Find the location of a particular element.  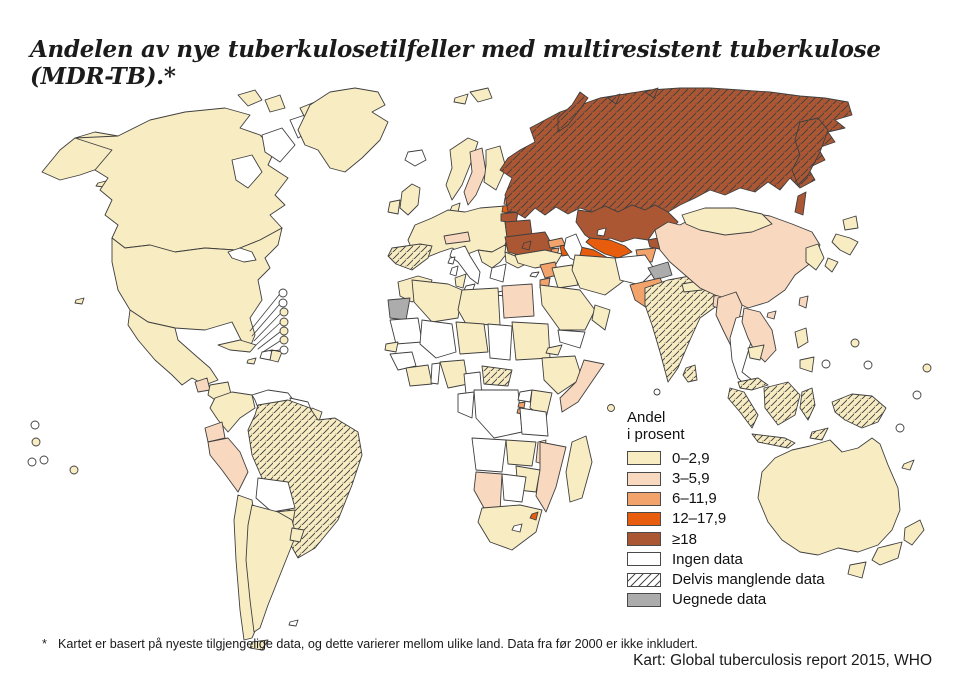

legend-label: Ingen data is located at coordinates (707, 559).